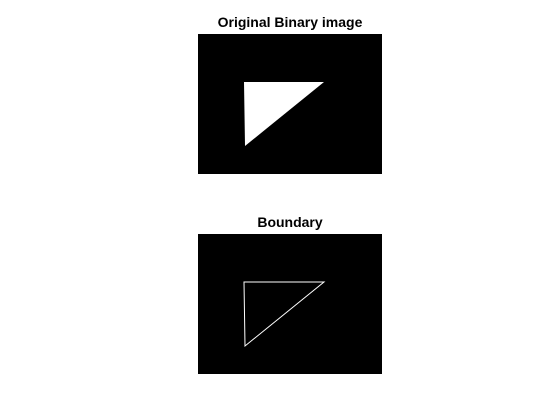  What do you see at coordinates (290, 222) in the screenshot?
I see `boundary-title: Boundary` at bounding box center [290, 222].